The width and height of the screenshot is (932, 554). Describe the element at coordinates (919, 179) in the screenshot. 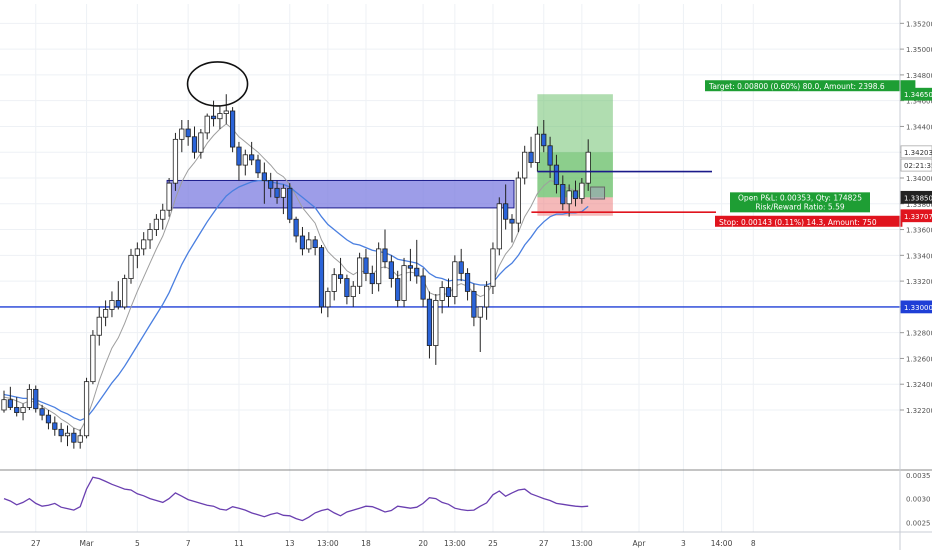

I see `price-tick-label: 1.34000` at that location.